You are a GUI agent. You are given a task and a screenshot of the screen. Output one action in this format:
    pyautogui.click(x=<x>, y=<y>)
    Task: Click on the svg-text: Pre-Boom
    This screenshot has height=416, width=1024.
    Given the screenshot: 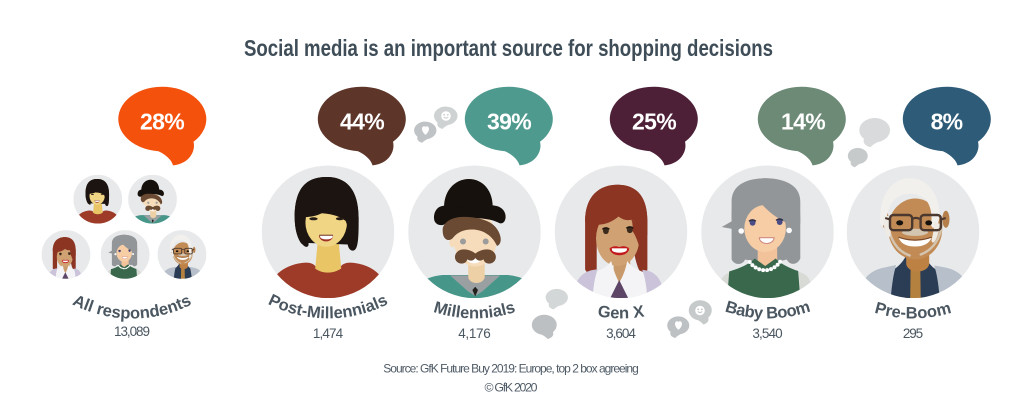 What is the action you would take?
    pyautogui.click(x=913, y=310)
    